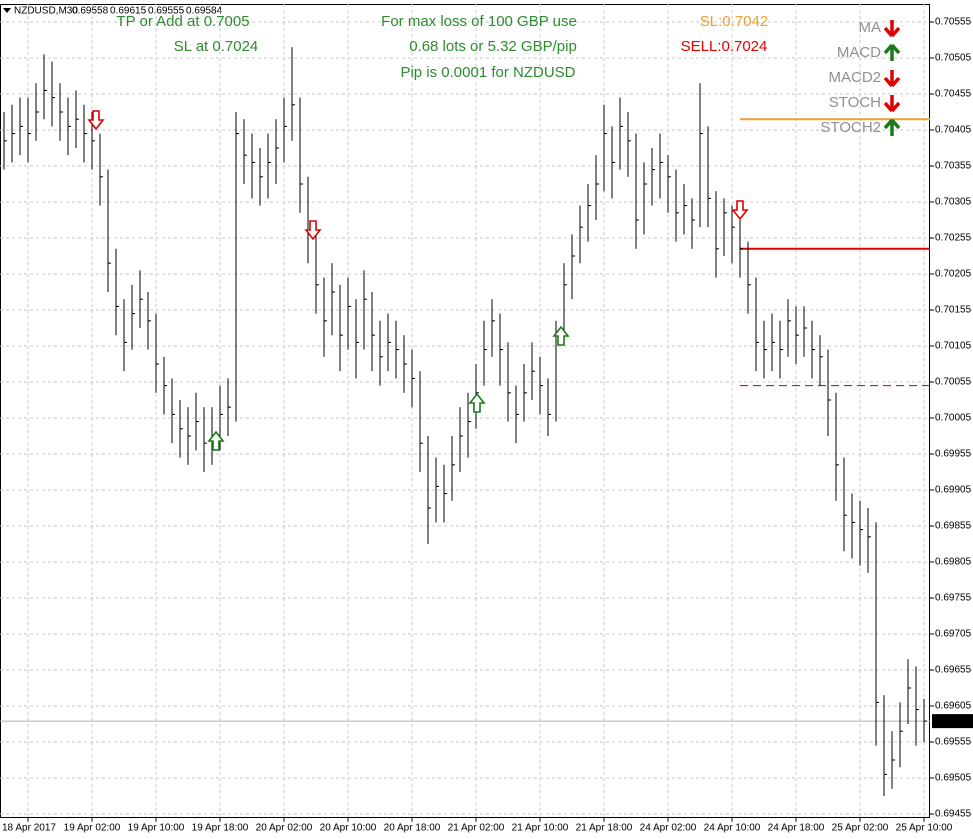 Image resolution: width=973 pixels, height=839 pixels. Describe the element at coordinates (476, 828) in the screenshot. I see `x-tick-label: 21 Apr 02:00` at that location.